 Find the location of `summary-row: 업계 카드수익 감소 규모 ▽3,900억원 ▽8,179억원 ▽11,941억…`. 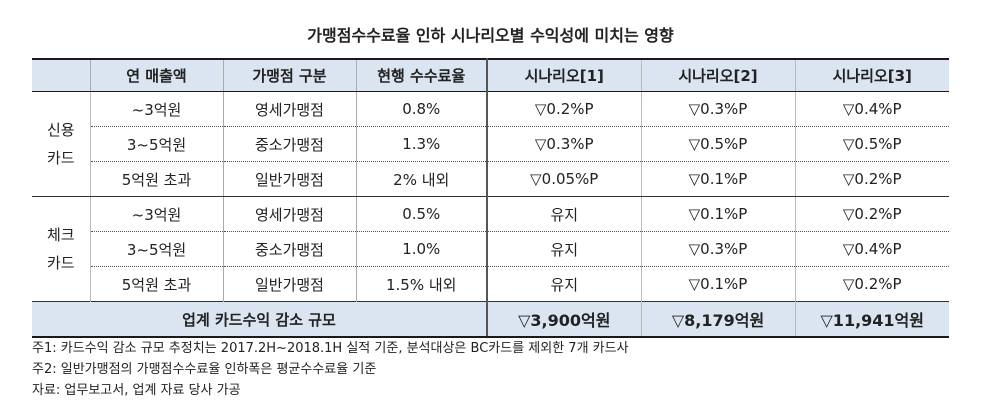

summary-row: 업계 카드수익 감소 규모 ▽3,900억원 ▽8,179억원 ▽11,941억… is located at coordinates (490, 319).